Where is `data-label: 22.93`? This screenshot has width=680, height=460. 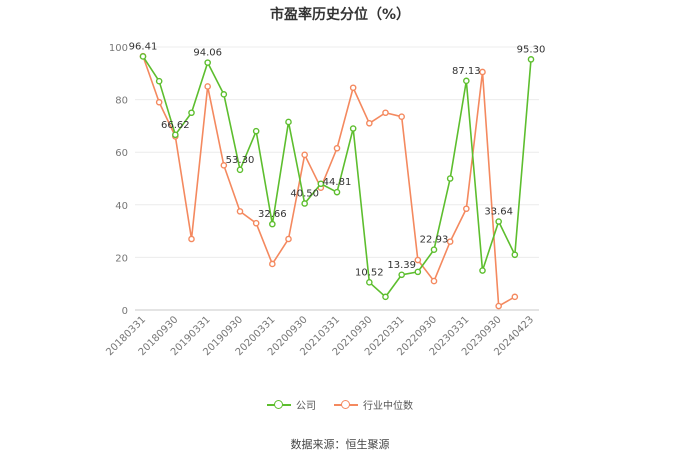
data-label: 22.93 is located at coordinates (434, 240).